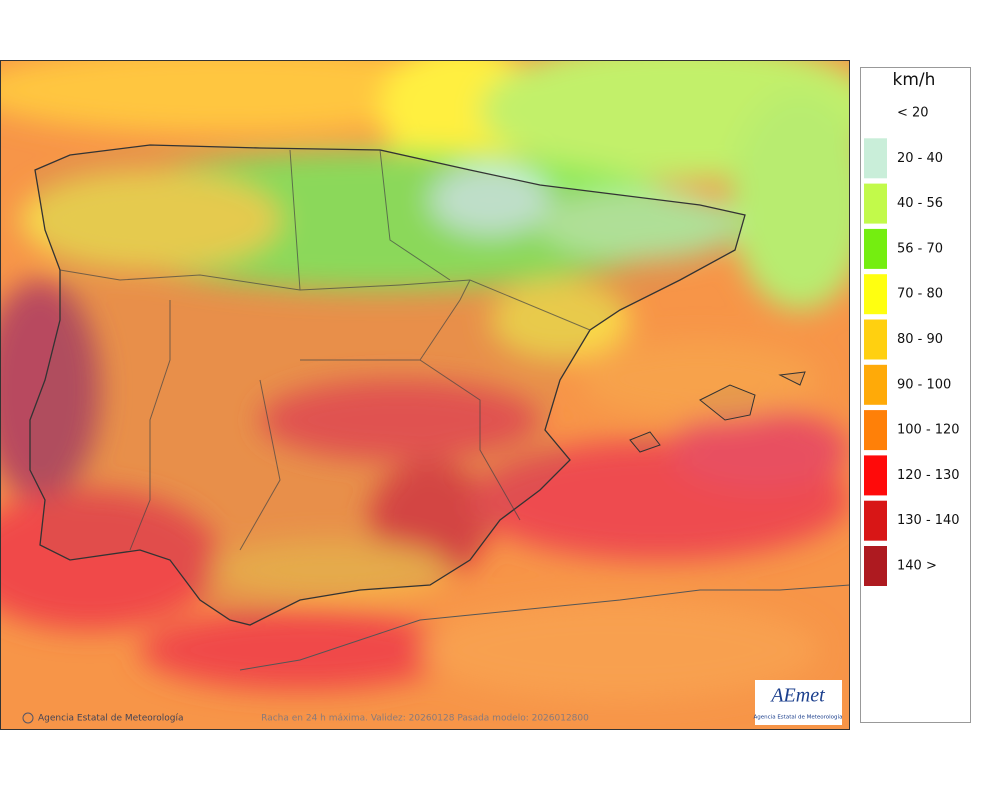  What do you see at coordinates (920, 294) in the screenshot?
I see `legend-label: 70 - 80` at bounding box center [920, 294].